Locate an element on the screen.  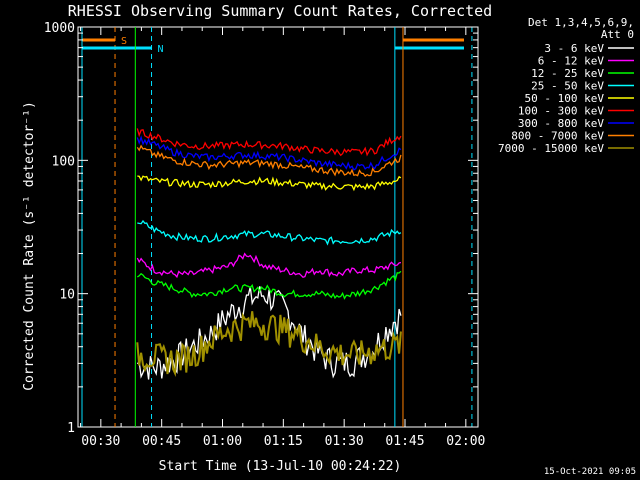
y-tick-label: 1000 is located at coordinates (59, 28).